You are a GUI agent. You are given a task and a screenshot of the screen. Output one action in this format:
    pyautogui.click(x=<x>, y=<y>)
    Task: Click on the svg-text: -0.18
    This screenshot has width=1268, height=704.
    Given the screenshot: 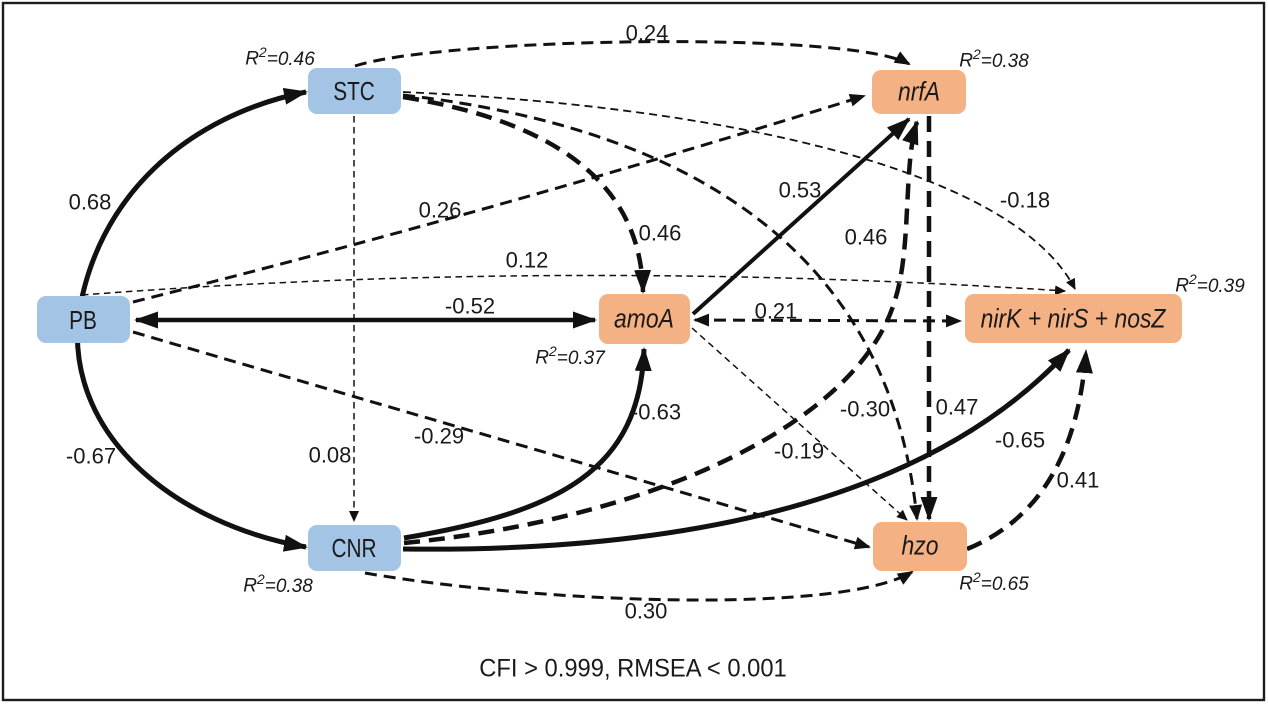 What is the action you would take?
    pyautogui.click(x=1025, y=200)
    